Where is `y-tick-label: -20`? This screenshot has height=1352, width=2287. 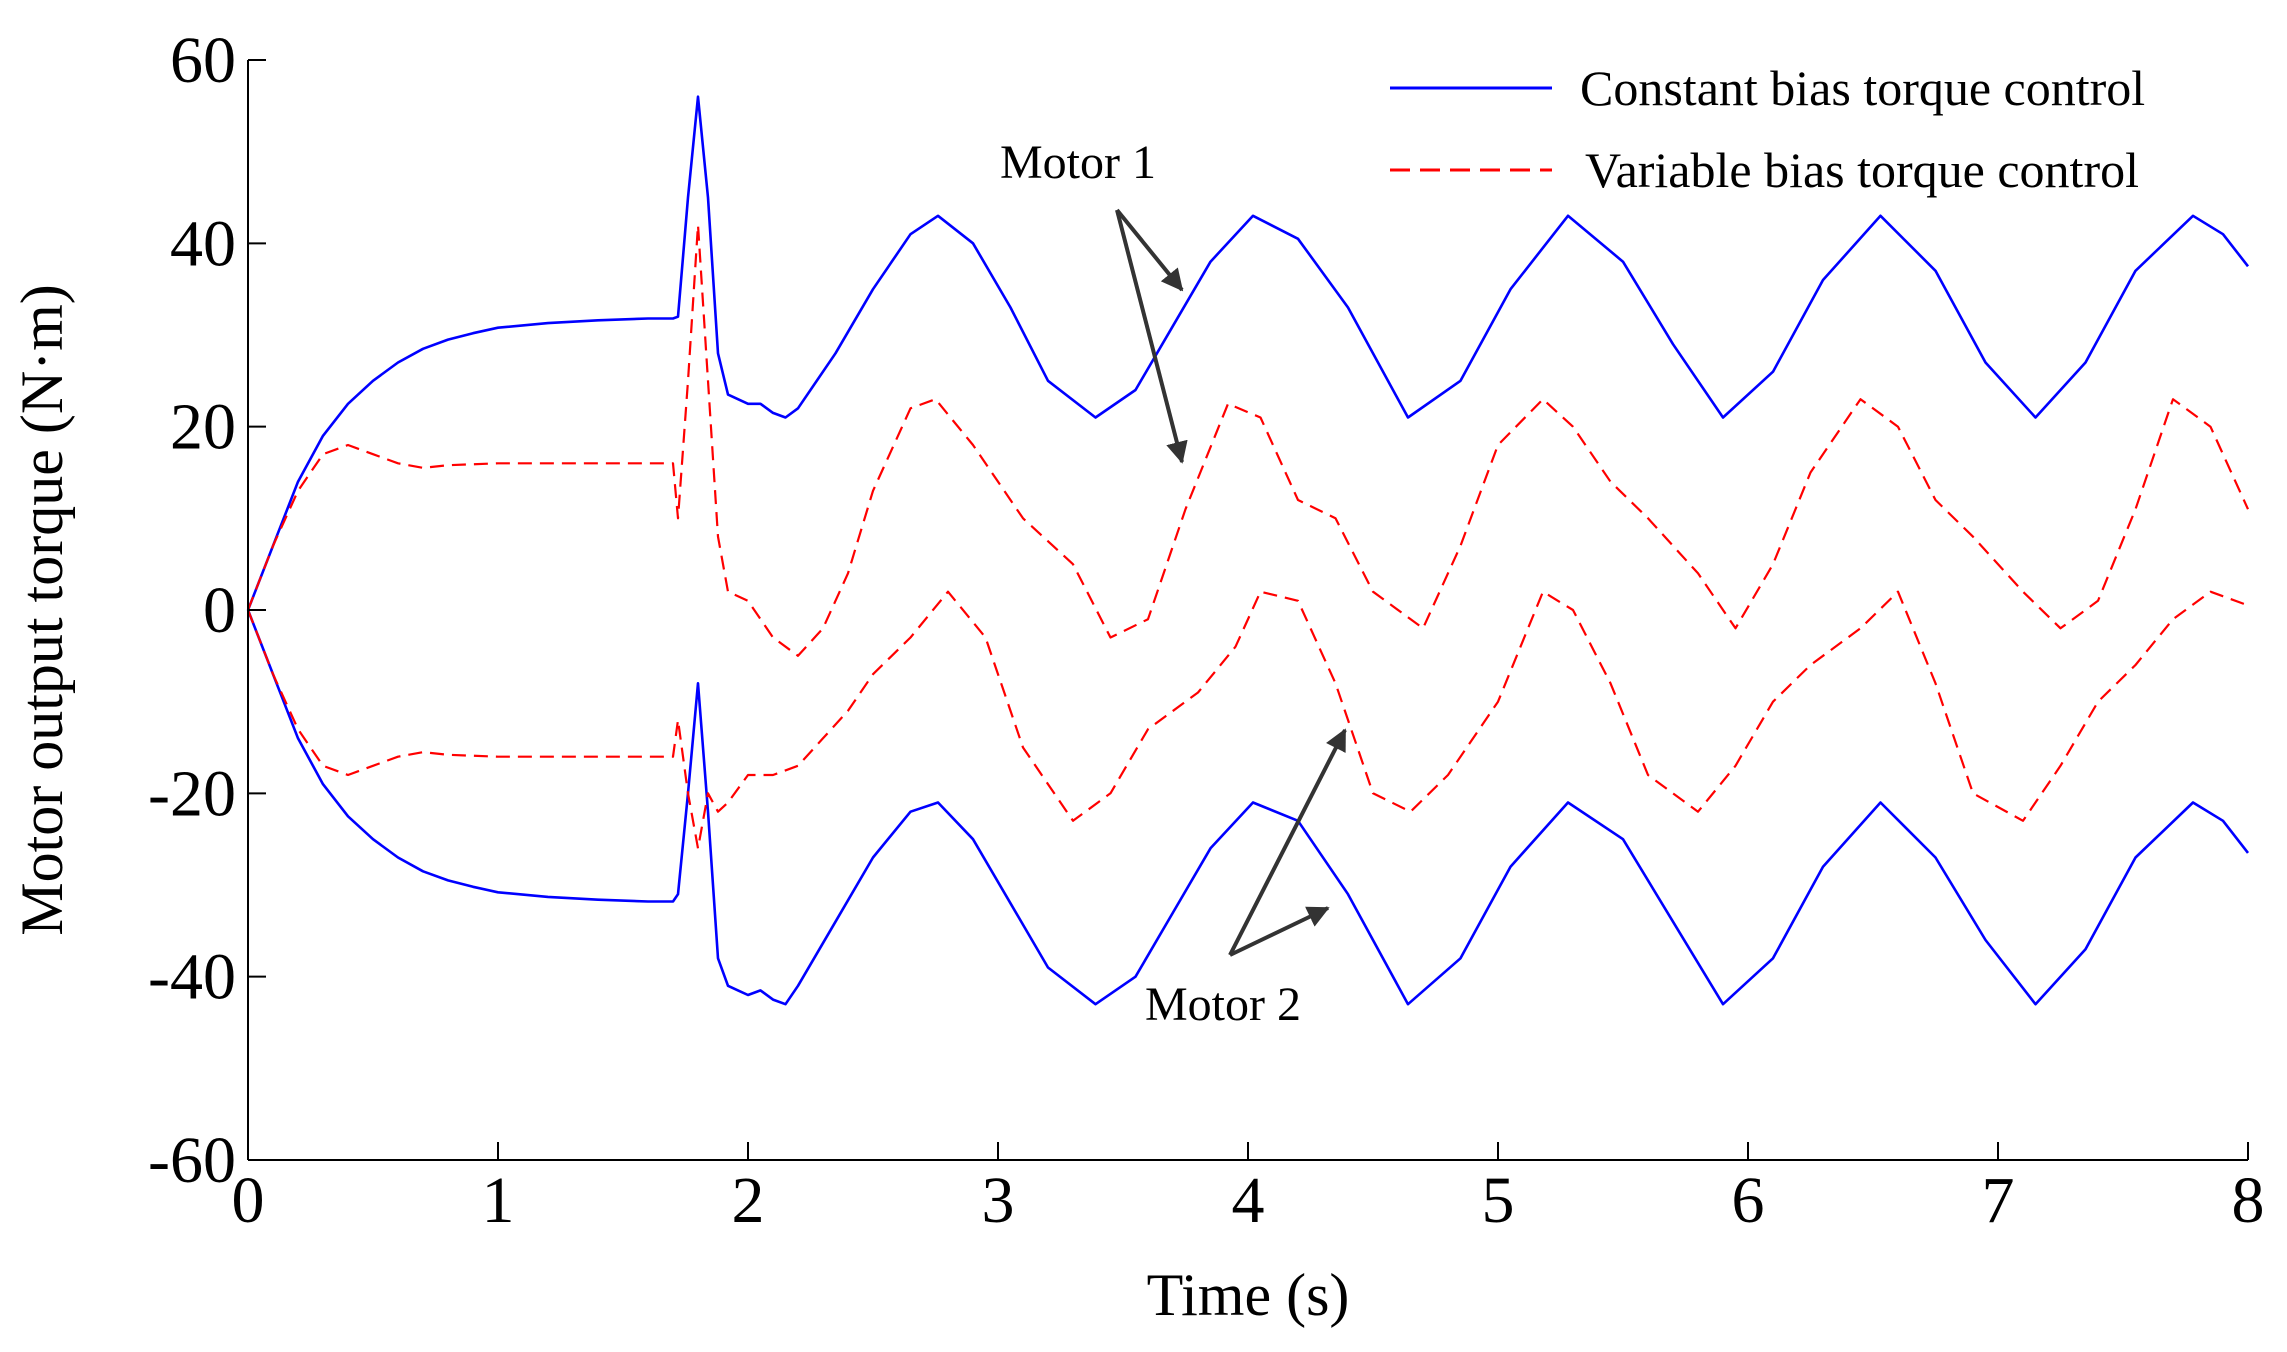
y-tick-label: -20 is located at coordinates (192, 793).